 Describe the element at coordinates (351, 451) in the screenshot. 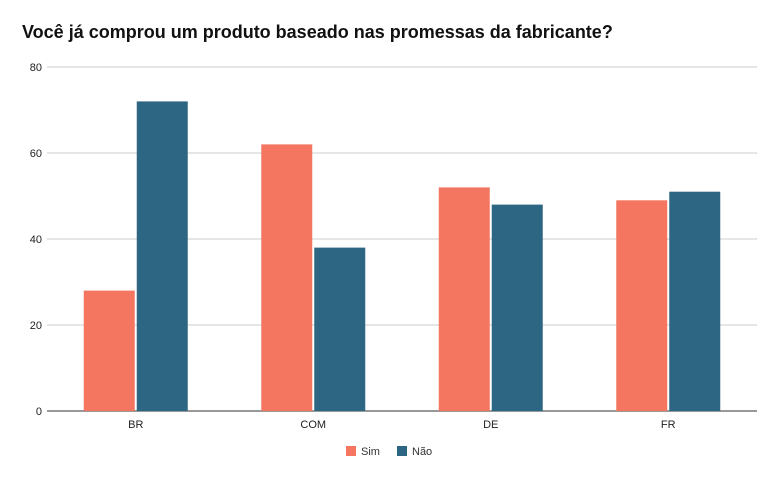

I see `legend-swatch-sim` at that location.